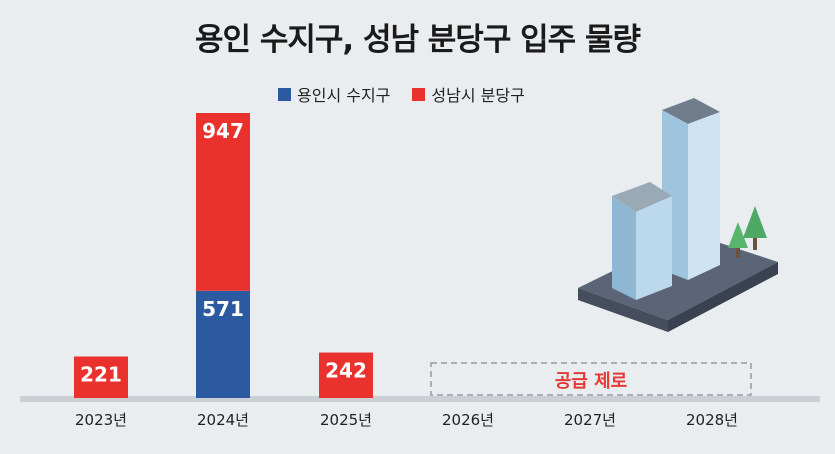 This screenshot has height=454, width=835. Describe the element at coordinates (678, 215) in the screenshot. I see `building-illustration` at that location.